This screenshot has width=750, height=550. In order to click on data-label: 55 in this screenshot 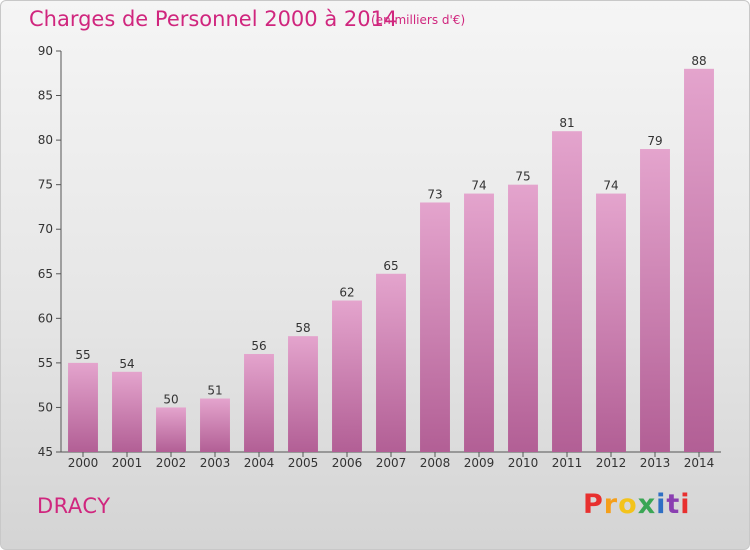, I will do `click(82, 355)`.